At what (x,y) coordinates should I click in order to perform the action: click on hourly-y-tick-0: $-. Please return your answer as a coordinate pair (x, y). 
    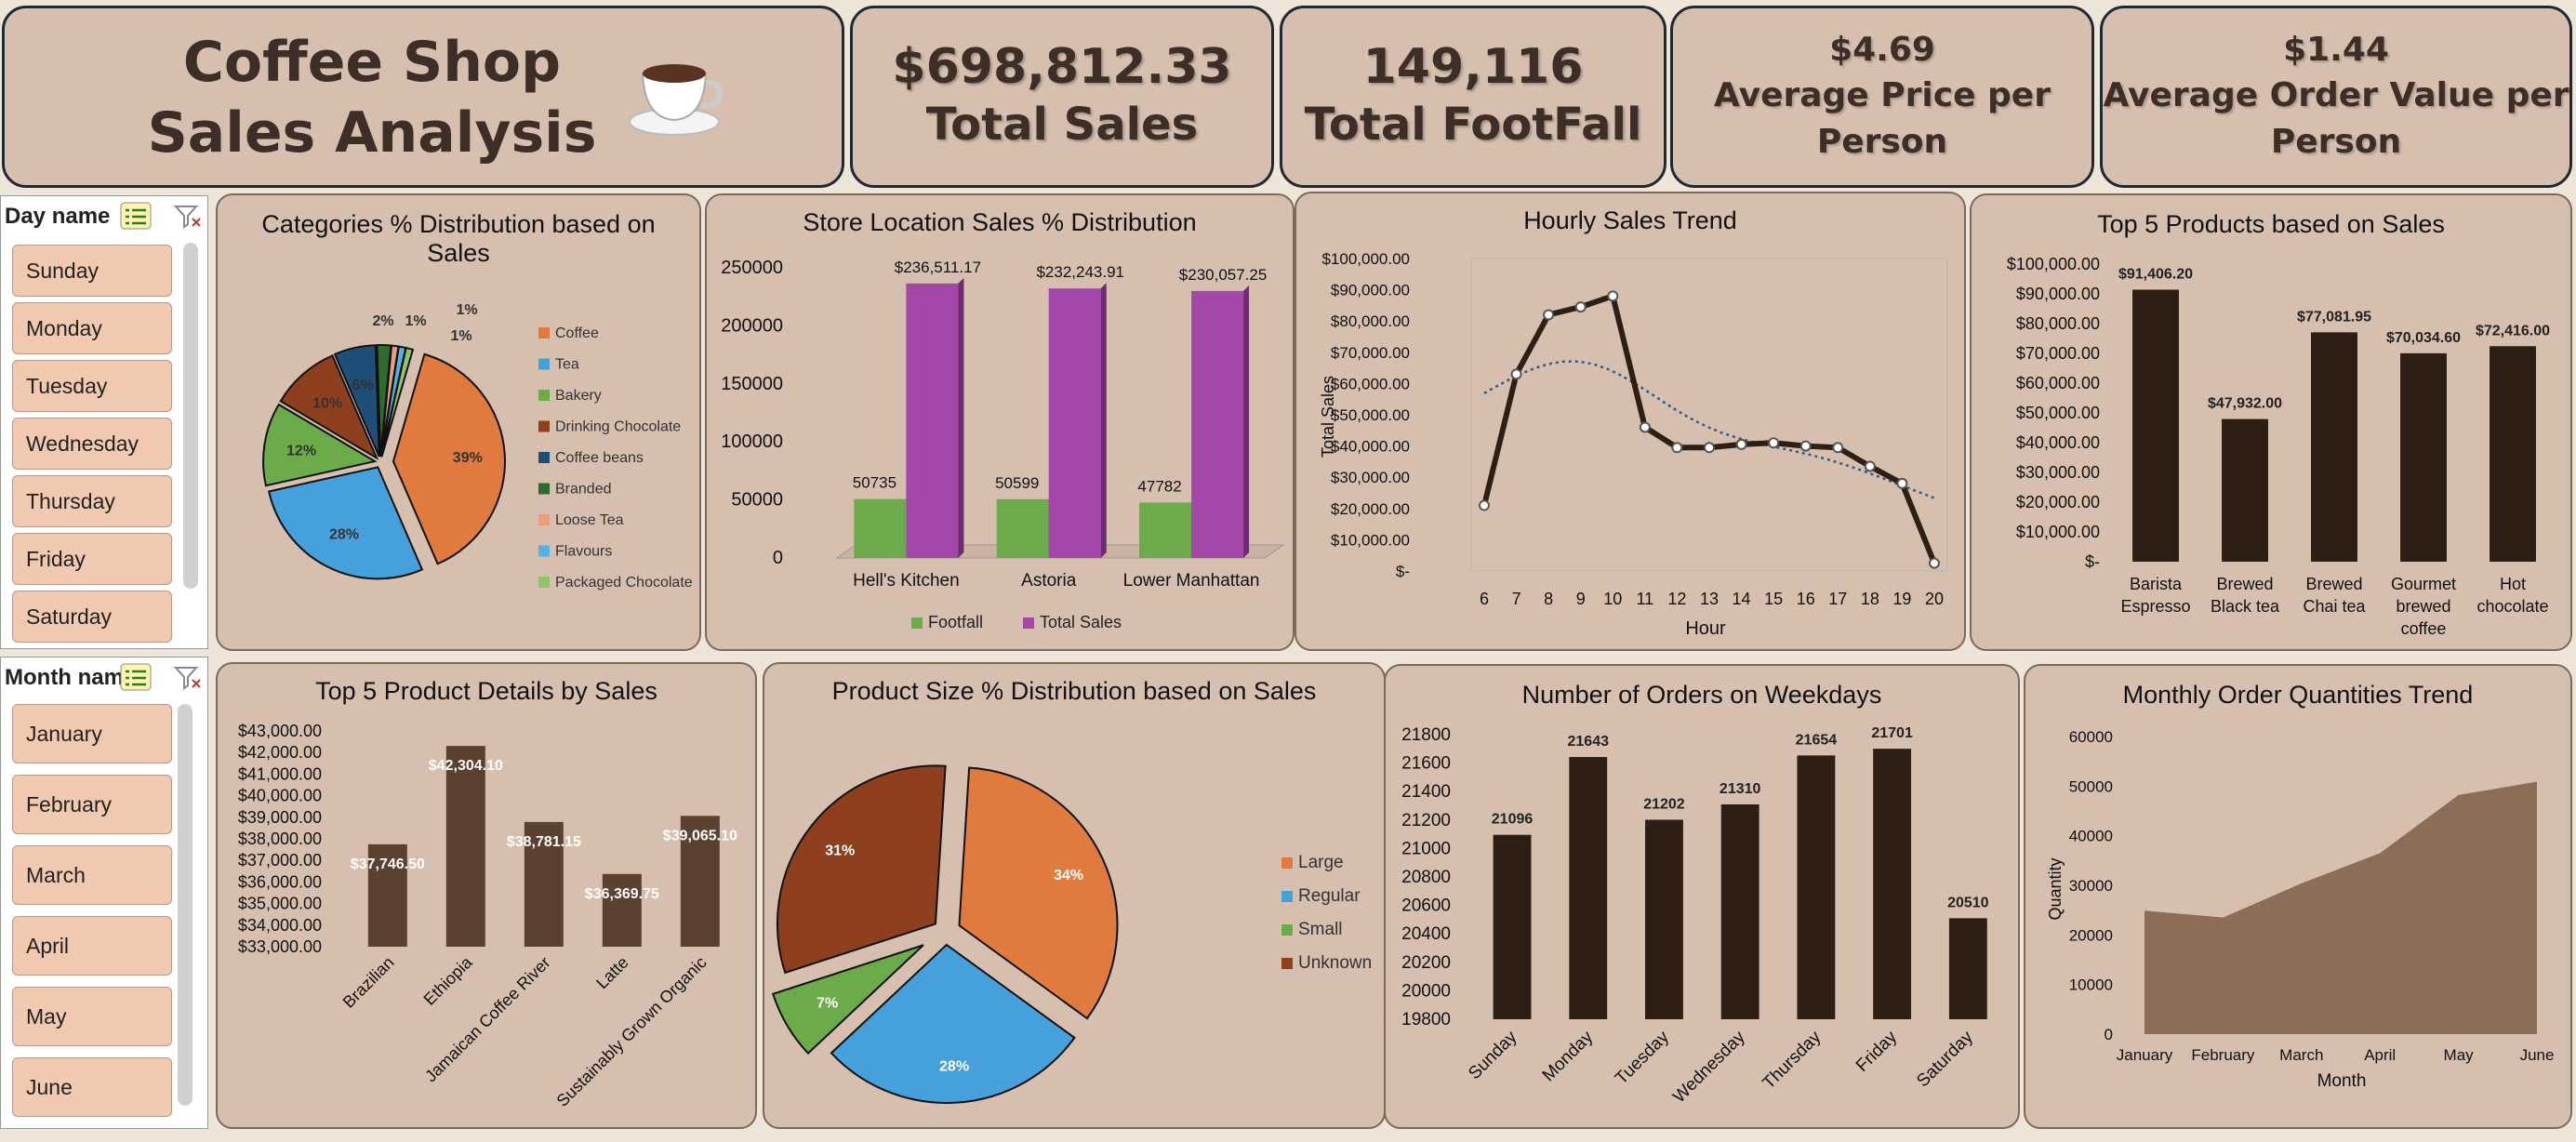
    Looking at the image, I should click on (1403, 571).